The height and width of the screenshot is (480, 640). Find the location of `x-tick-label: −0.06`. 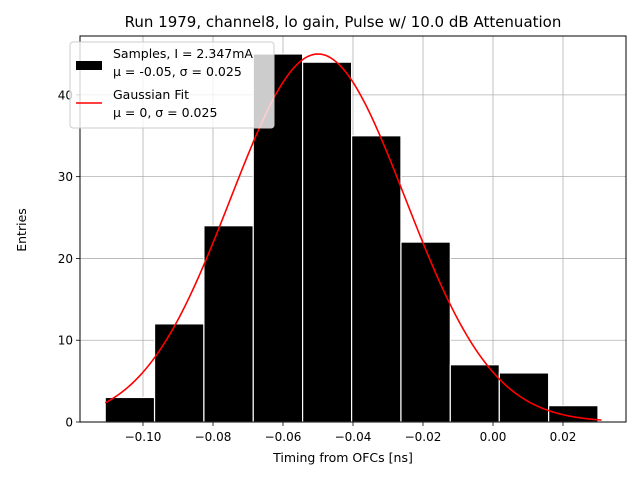

x-tick-label: −0.06 is located at coordinates (283, 437).